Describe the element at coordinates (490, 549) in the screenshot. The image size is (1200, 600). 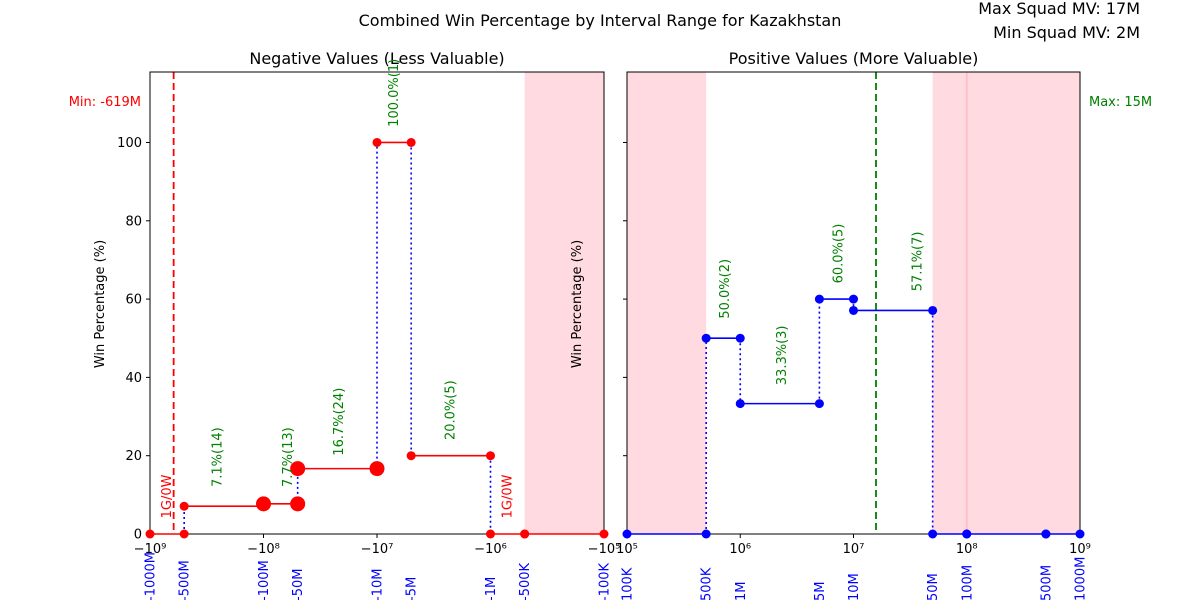
I see `x-tick-label: −10⁶` at that location.